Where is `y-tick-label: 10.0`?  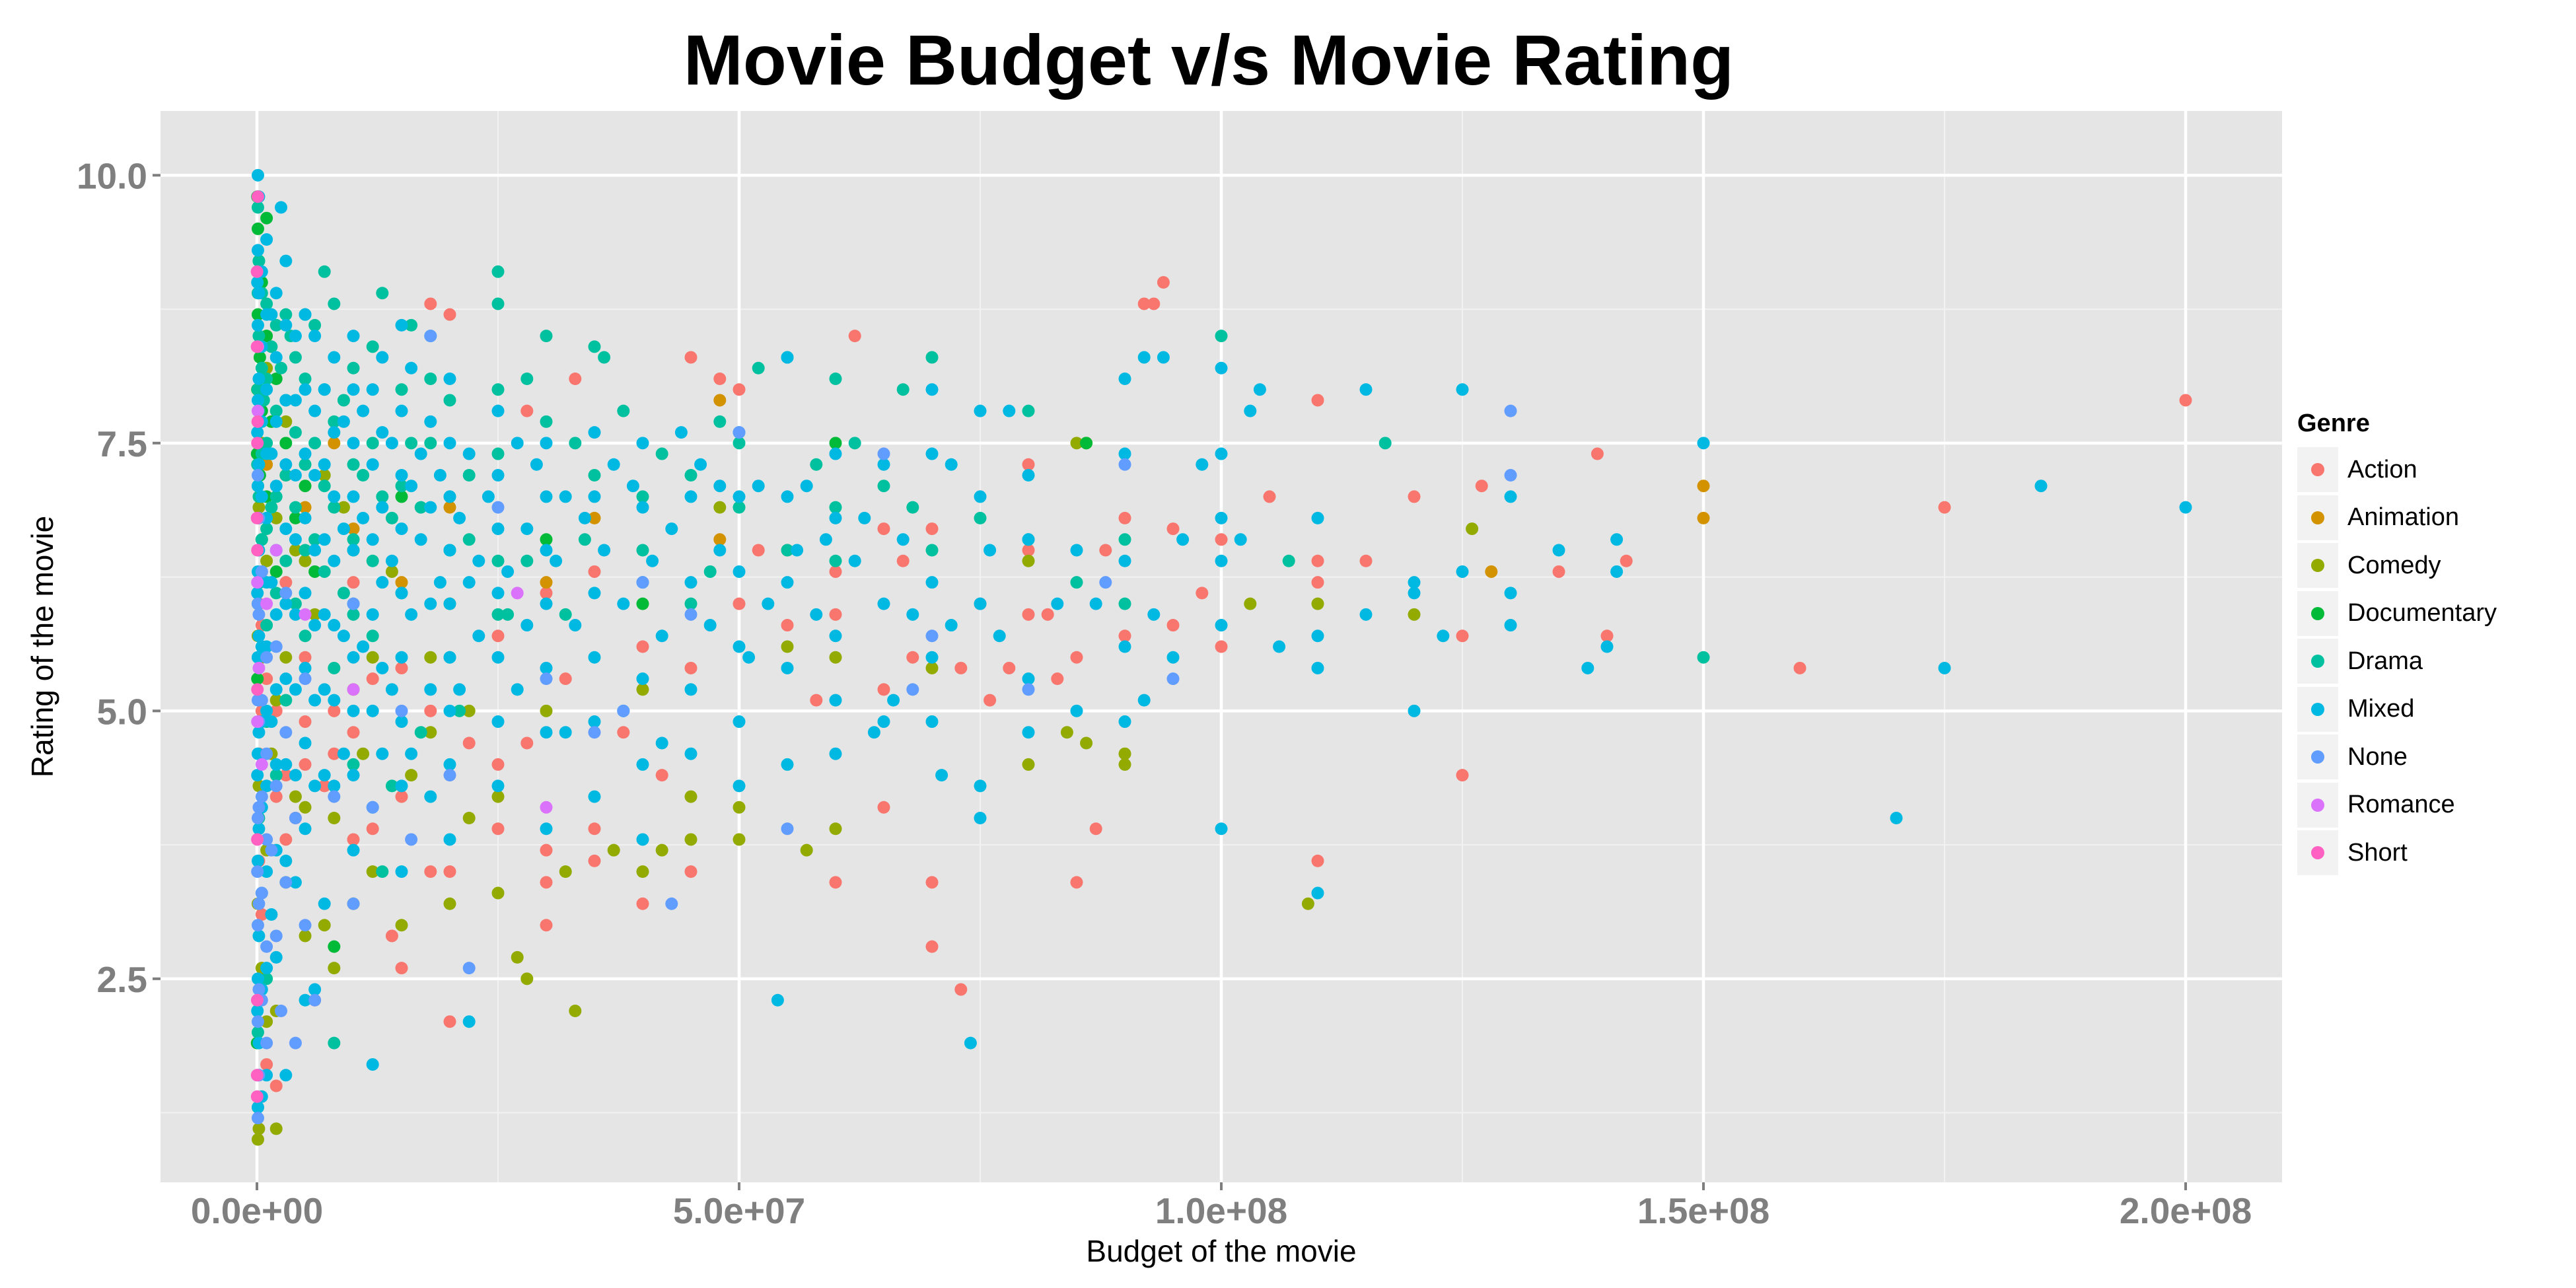
y-tick-label: 10.0 is located at coordinates (112, 175).